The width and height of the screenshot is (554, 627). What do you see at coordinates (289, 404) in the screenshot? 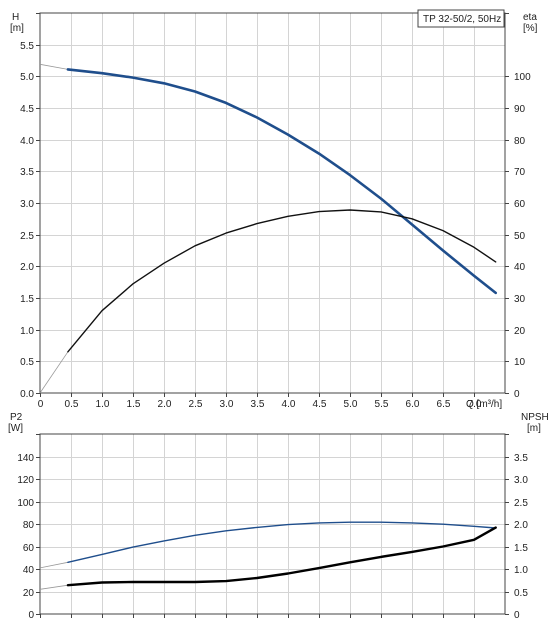
I see `x-tick-label: 4.0` at bounding box center [289, 404].